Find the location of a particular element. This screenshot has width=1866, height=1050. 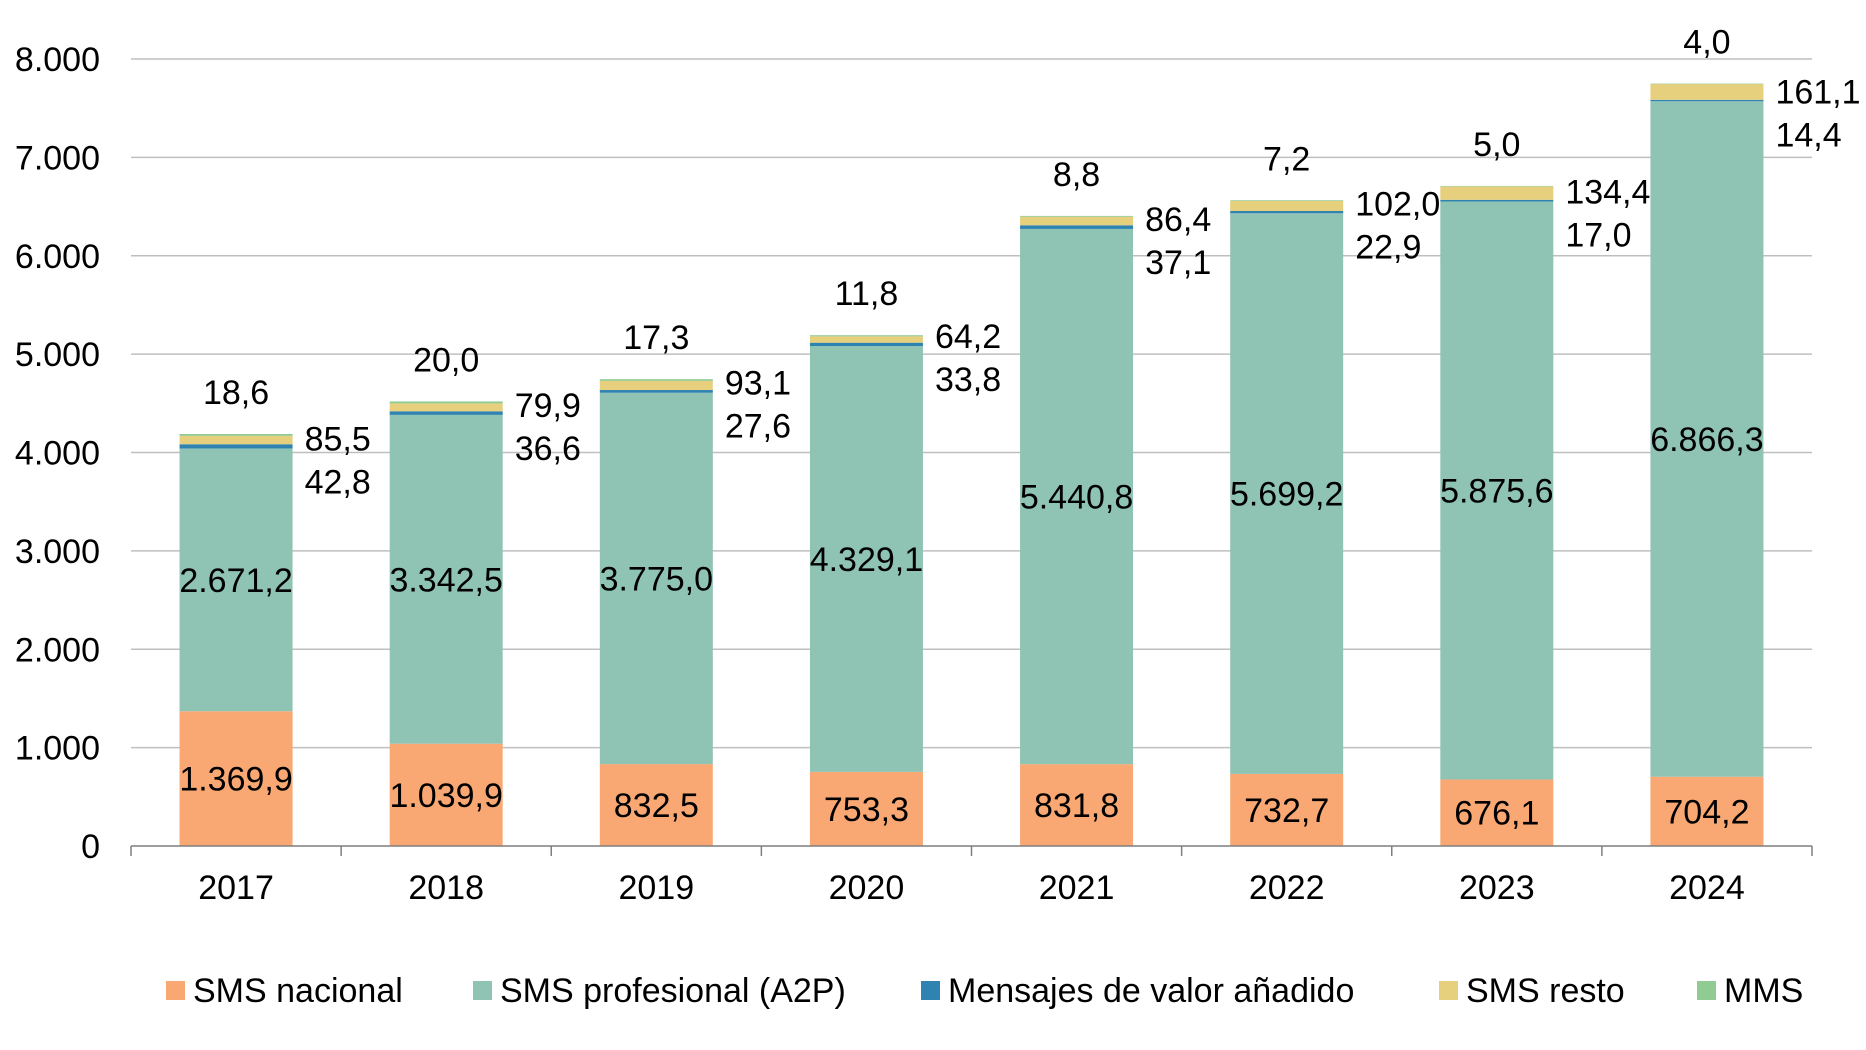

legend-label: SMS profesional (A2P) is located at coordinates (673, 991).